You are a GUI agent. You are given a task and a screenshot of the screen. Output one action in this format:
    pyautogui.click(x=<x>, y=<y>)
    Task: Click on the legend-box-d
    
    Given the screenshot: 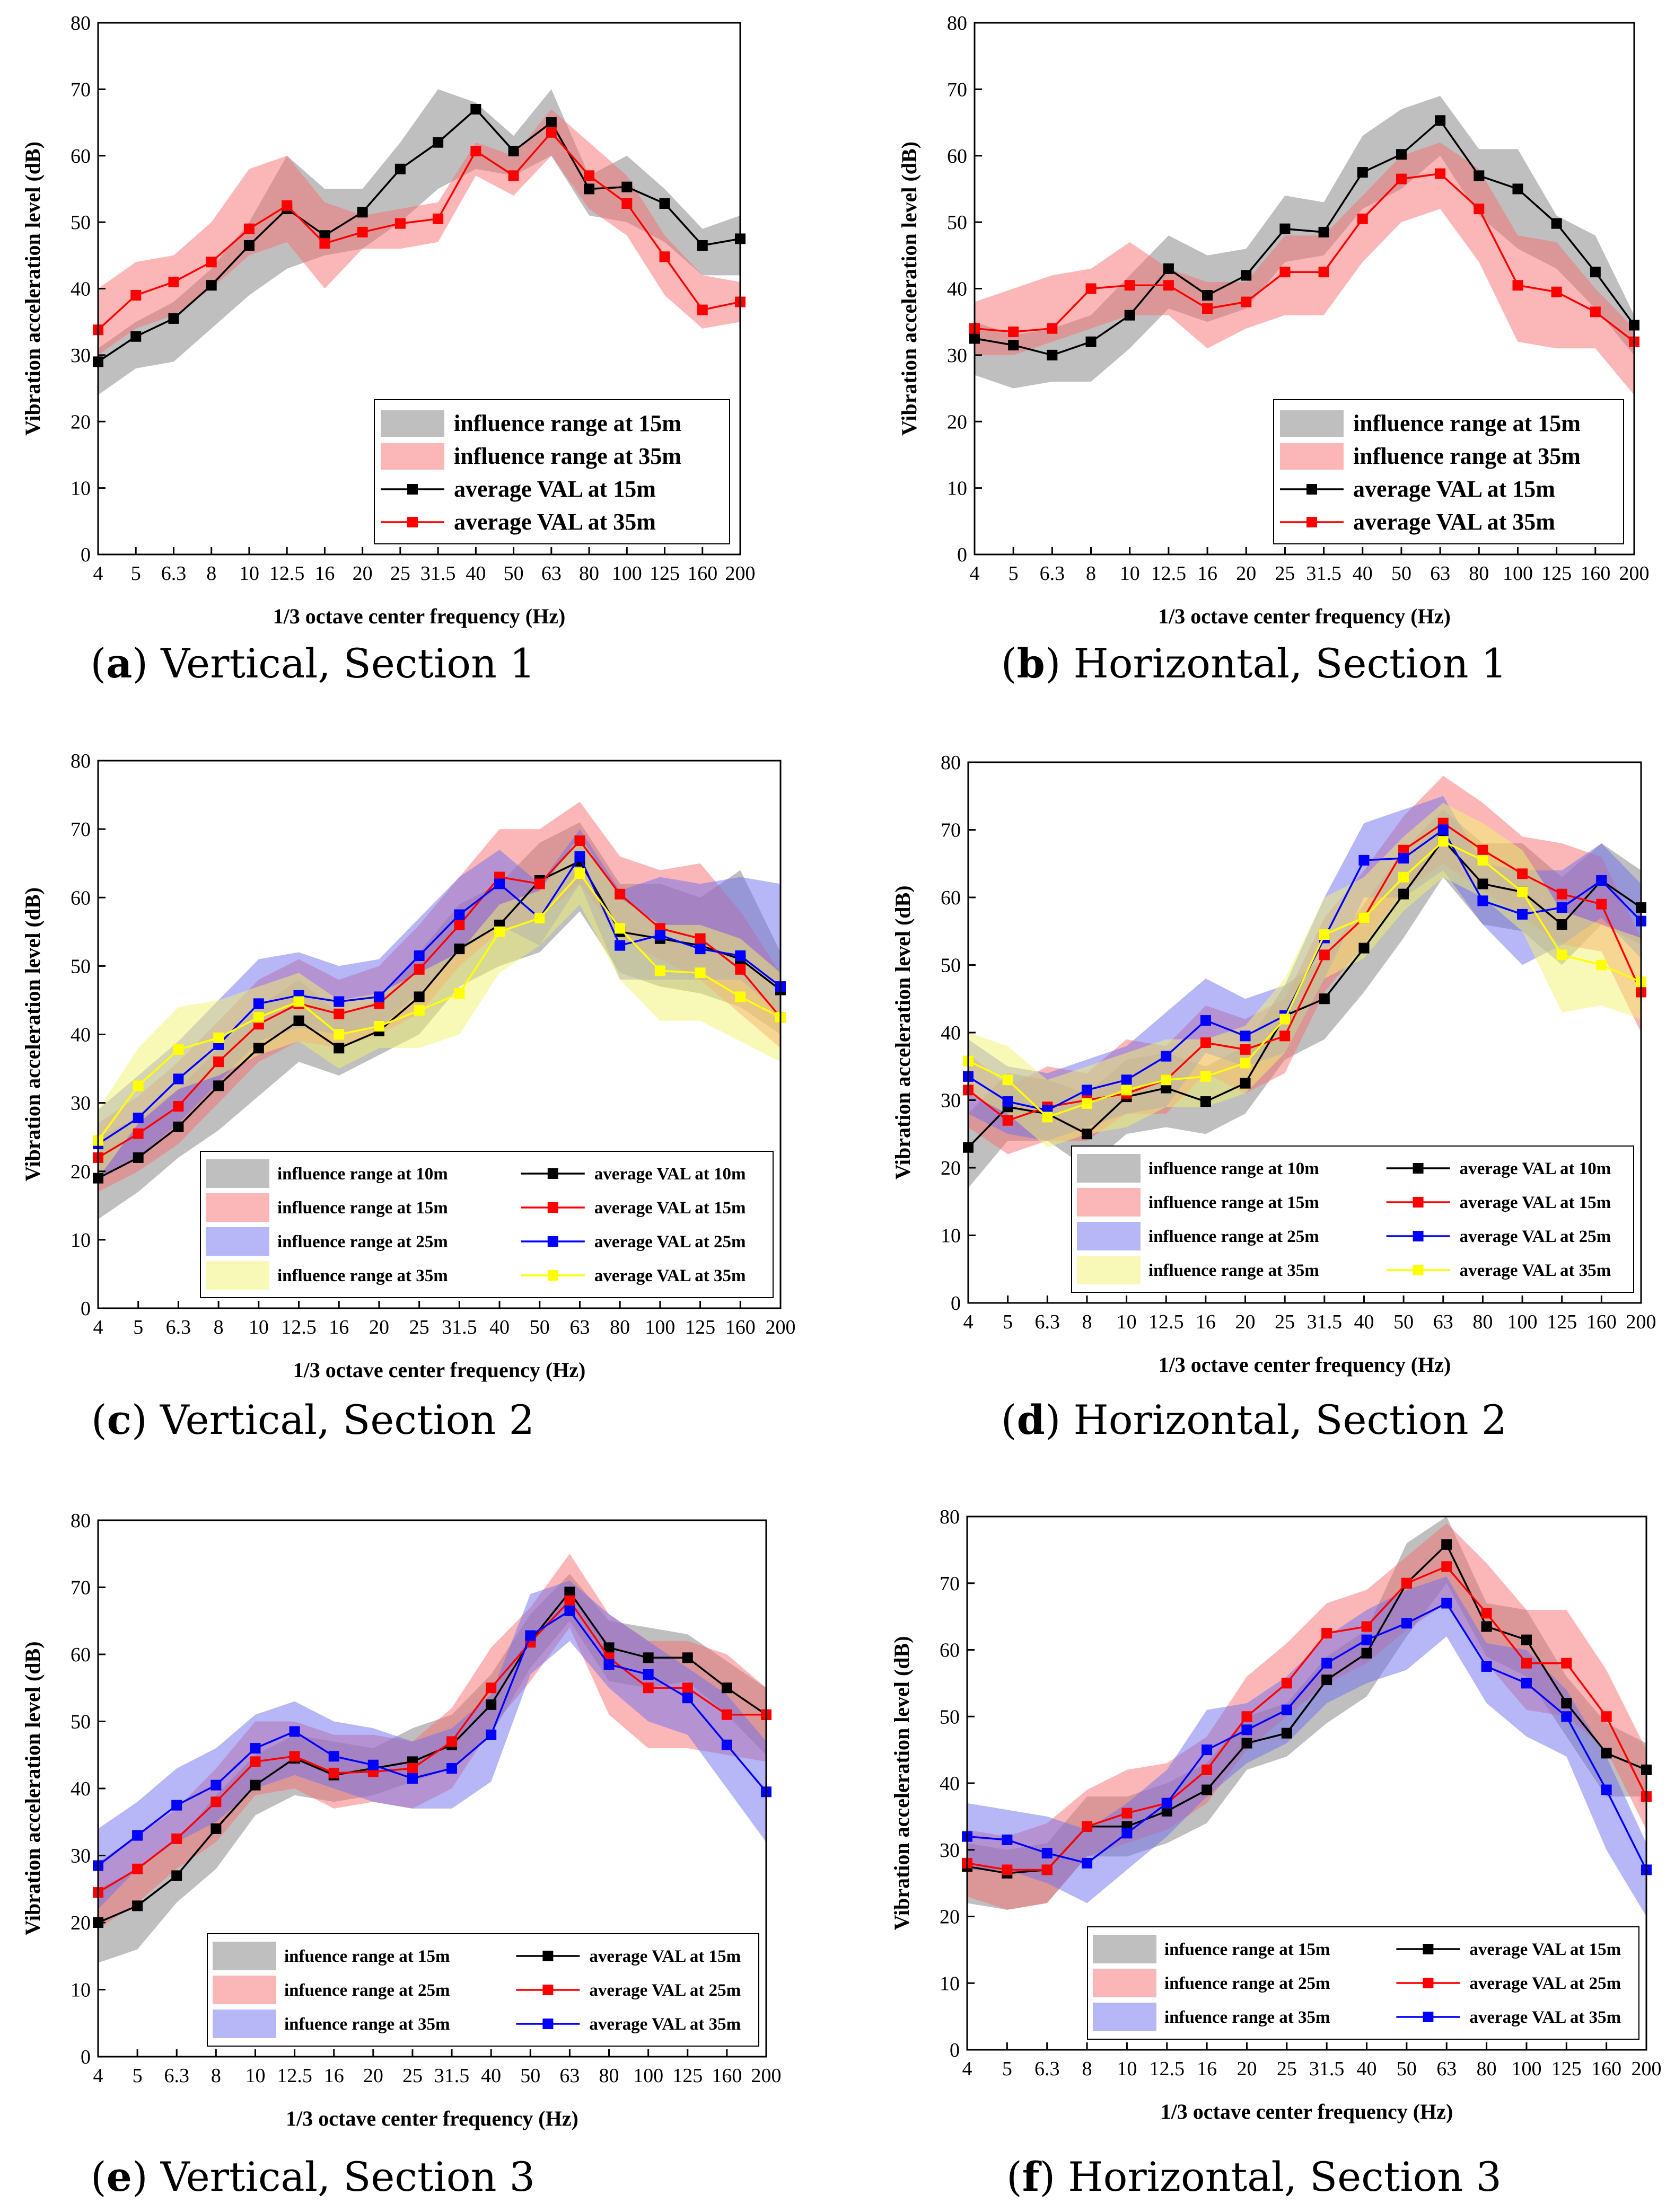 What is the action you would take?
    pyautogui.click(x=1352, y=1219)
    